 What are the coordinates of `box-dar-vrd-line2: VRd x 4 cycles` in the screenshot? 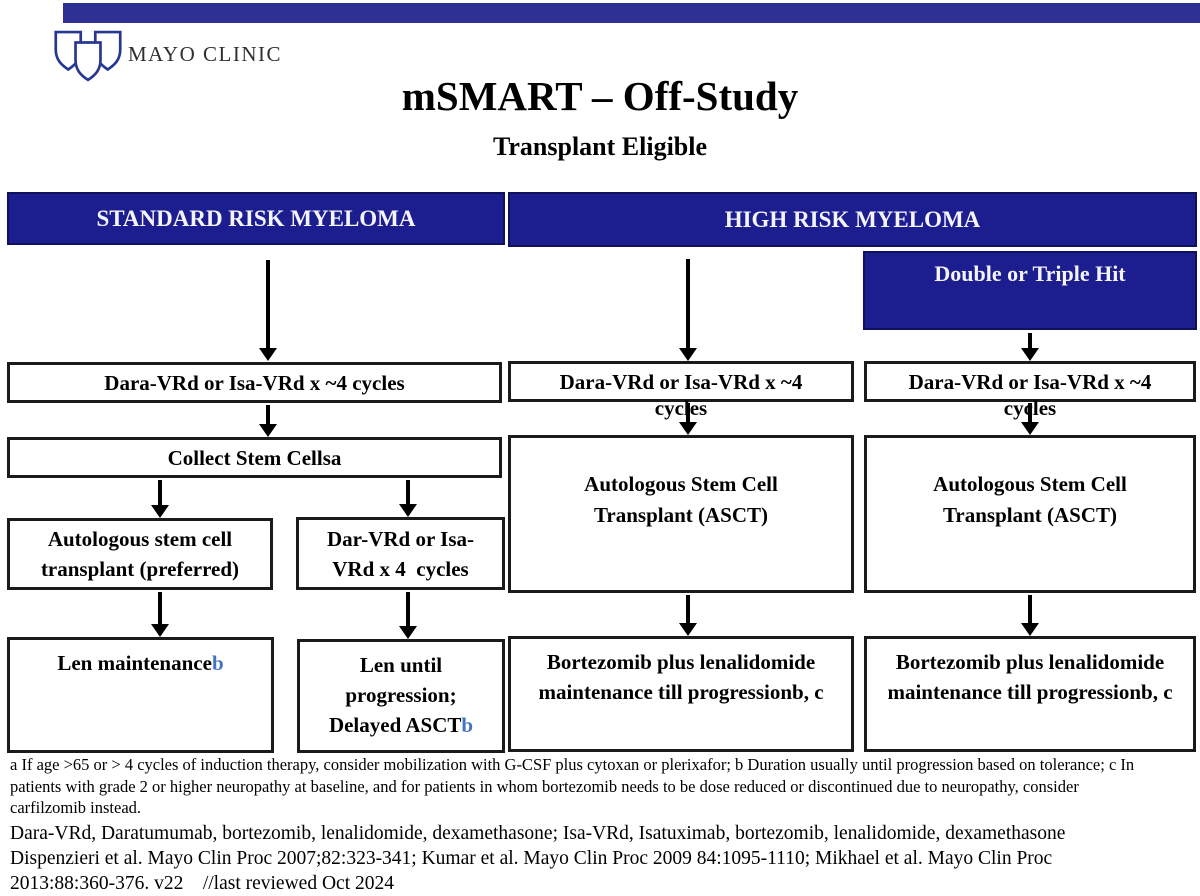 It's located at (400, 568).